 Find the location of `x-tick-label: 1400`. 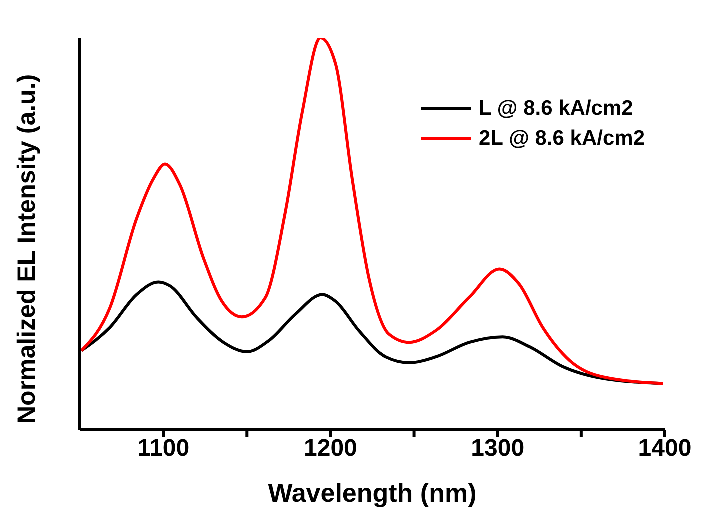

x-tick-label: 1400 is located at coordinates (665, 448).